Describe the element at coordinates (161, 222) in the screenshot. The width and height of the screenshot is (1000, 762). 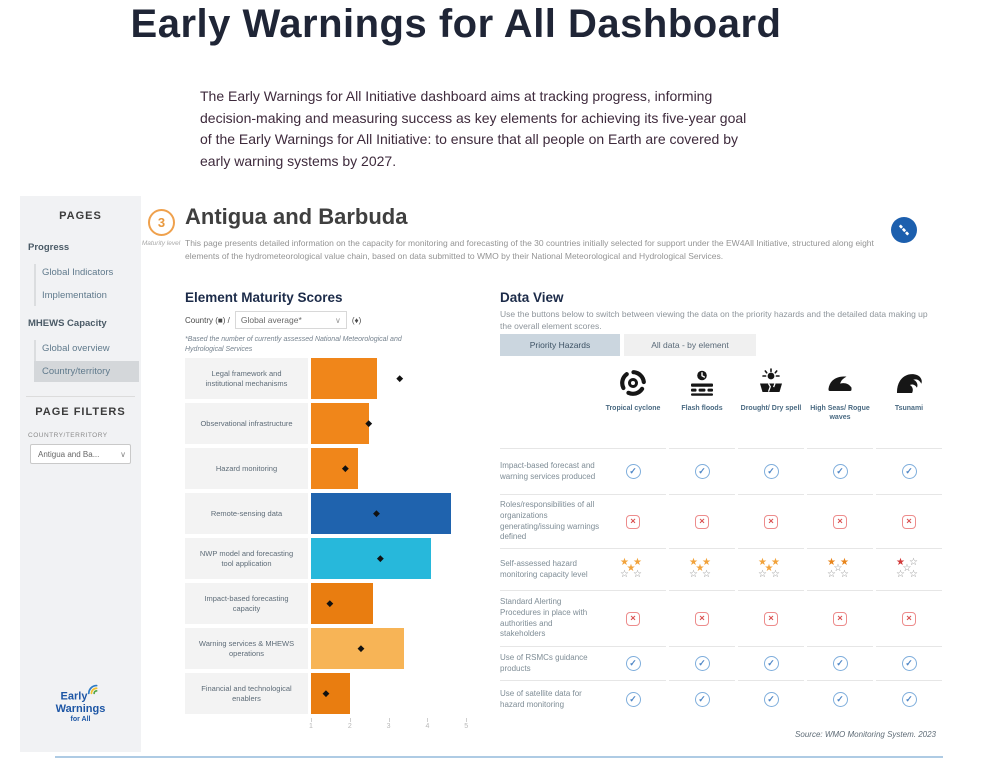
I see `maturity-level-badge: 3` at that location.